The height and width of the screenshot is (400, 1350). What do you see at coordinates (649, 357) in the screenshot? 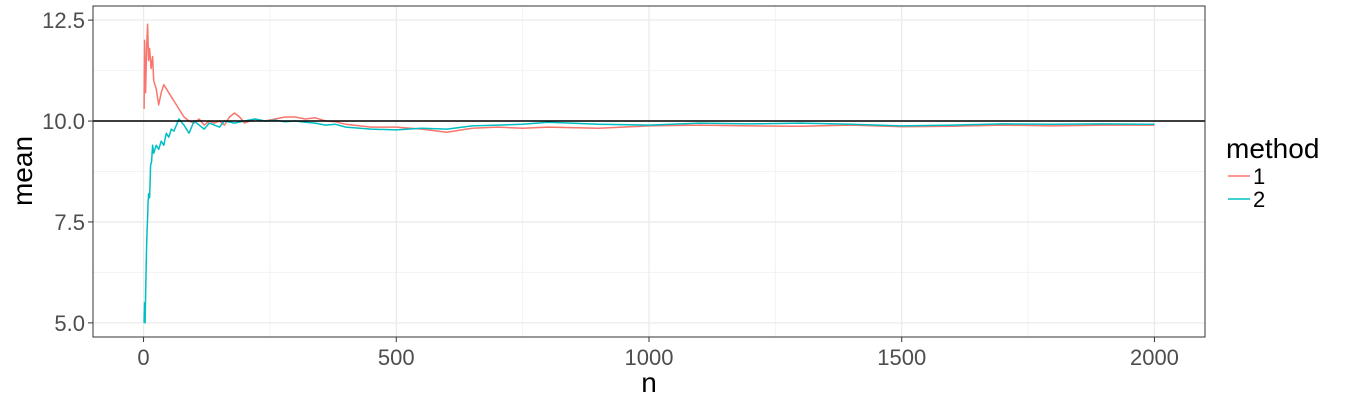
I see `x-tick-label: 1000` at bounding box center [649, 357].